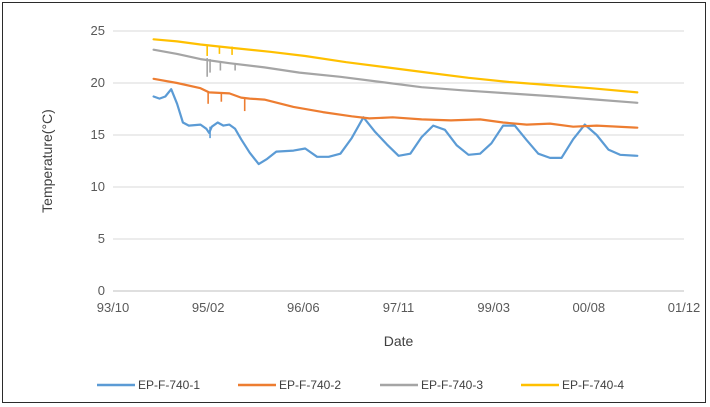  What do you see at coordinates (101, 290) in the screenshot?
I see `y-tick-label: 0` at bounding box center [101, 290].